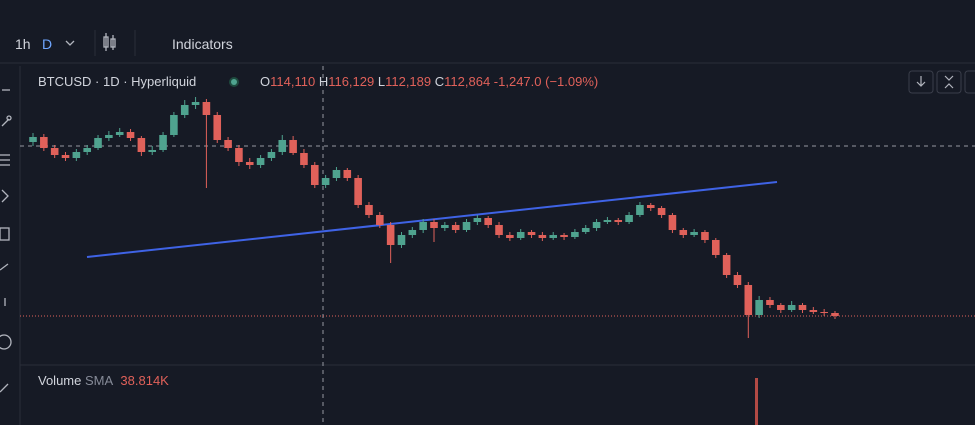  What do you see at coordinates (234, 82) in the screenshot?
I see `status-dot` at bounding box center [234, 82].